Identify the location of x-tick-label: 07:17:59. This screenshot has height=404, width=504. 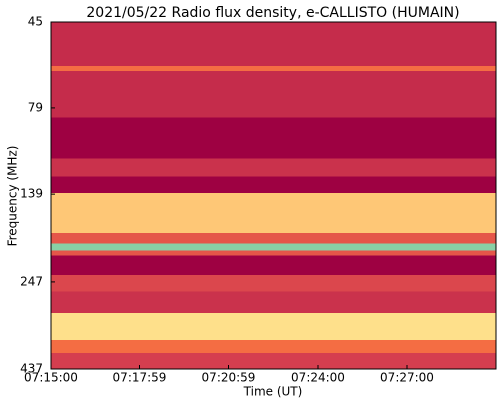
(140, 378).